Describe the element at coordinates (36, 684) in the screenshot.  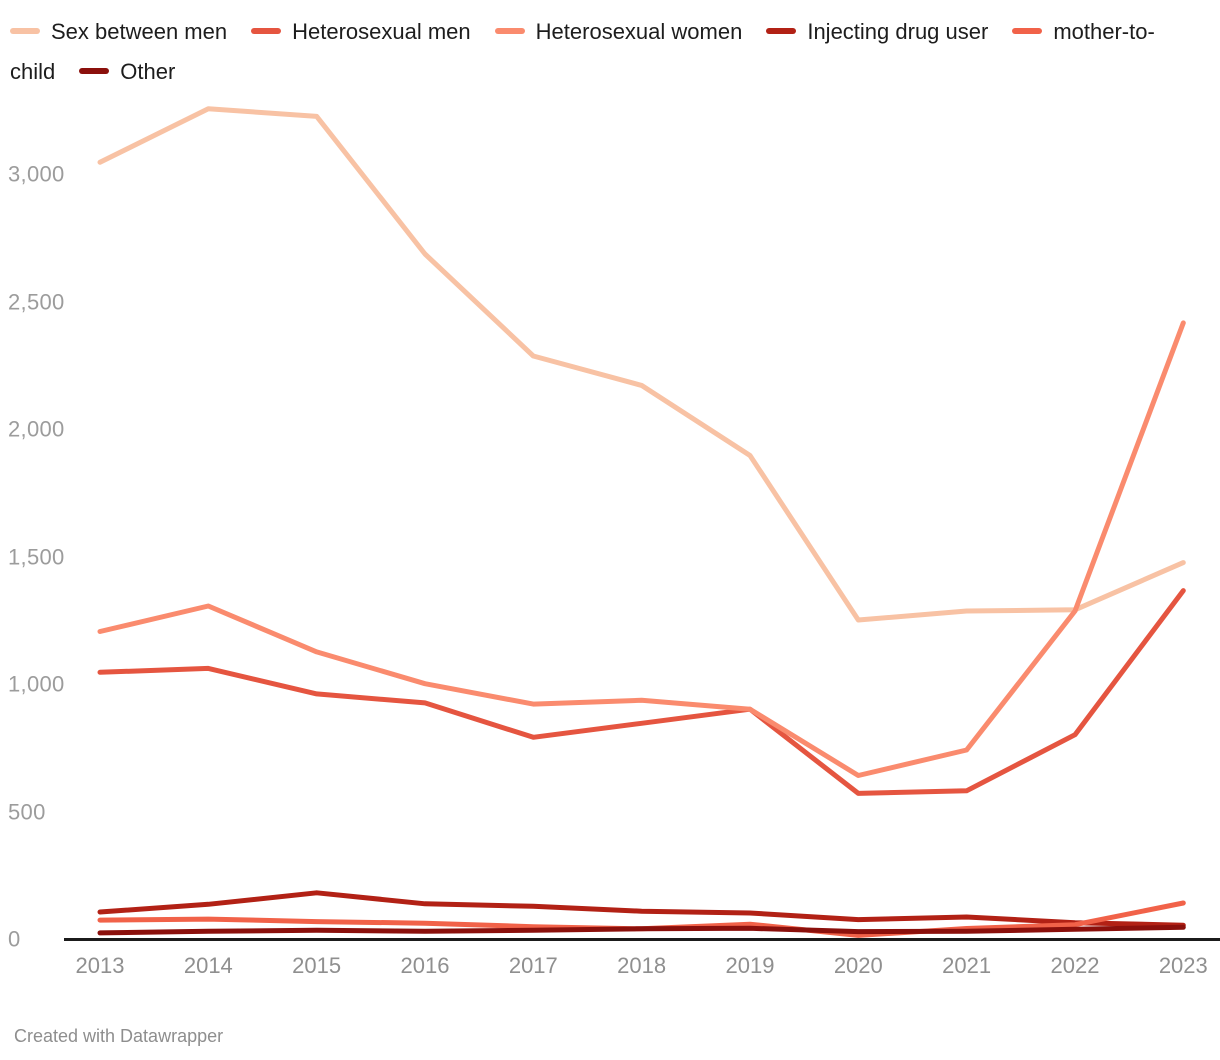
I see `y-tick-label: 1,000` at that location.